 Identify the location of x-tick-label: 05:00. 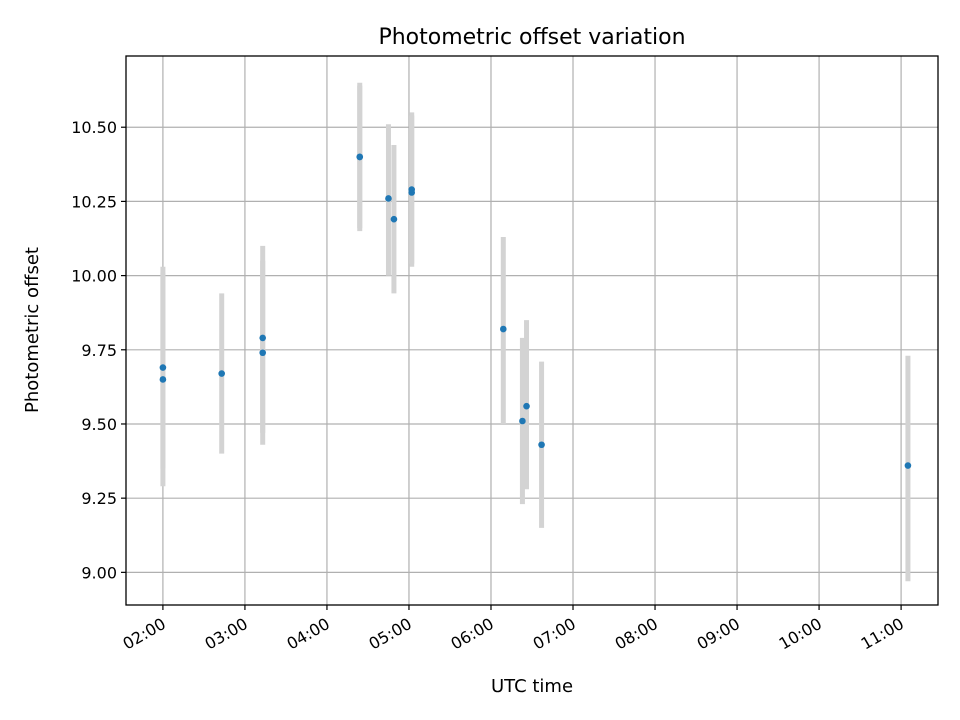
(390, 634).